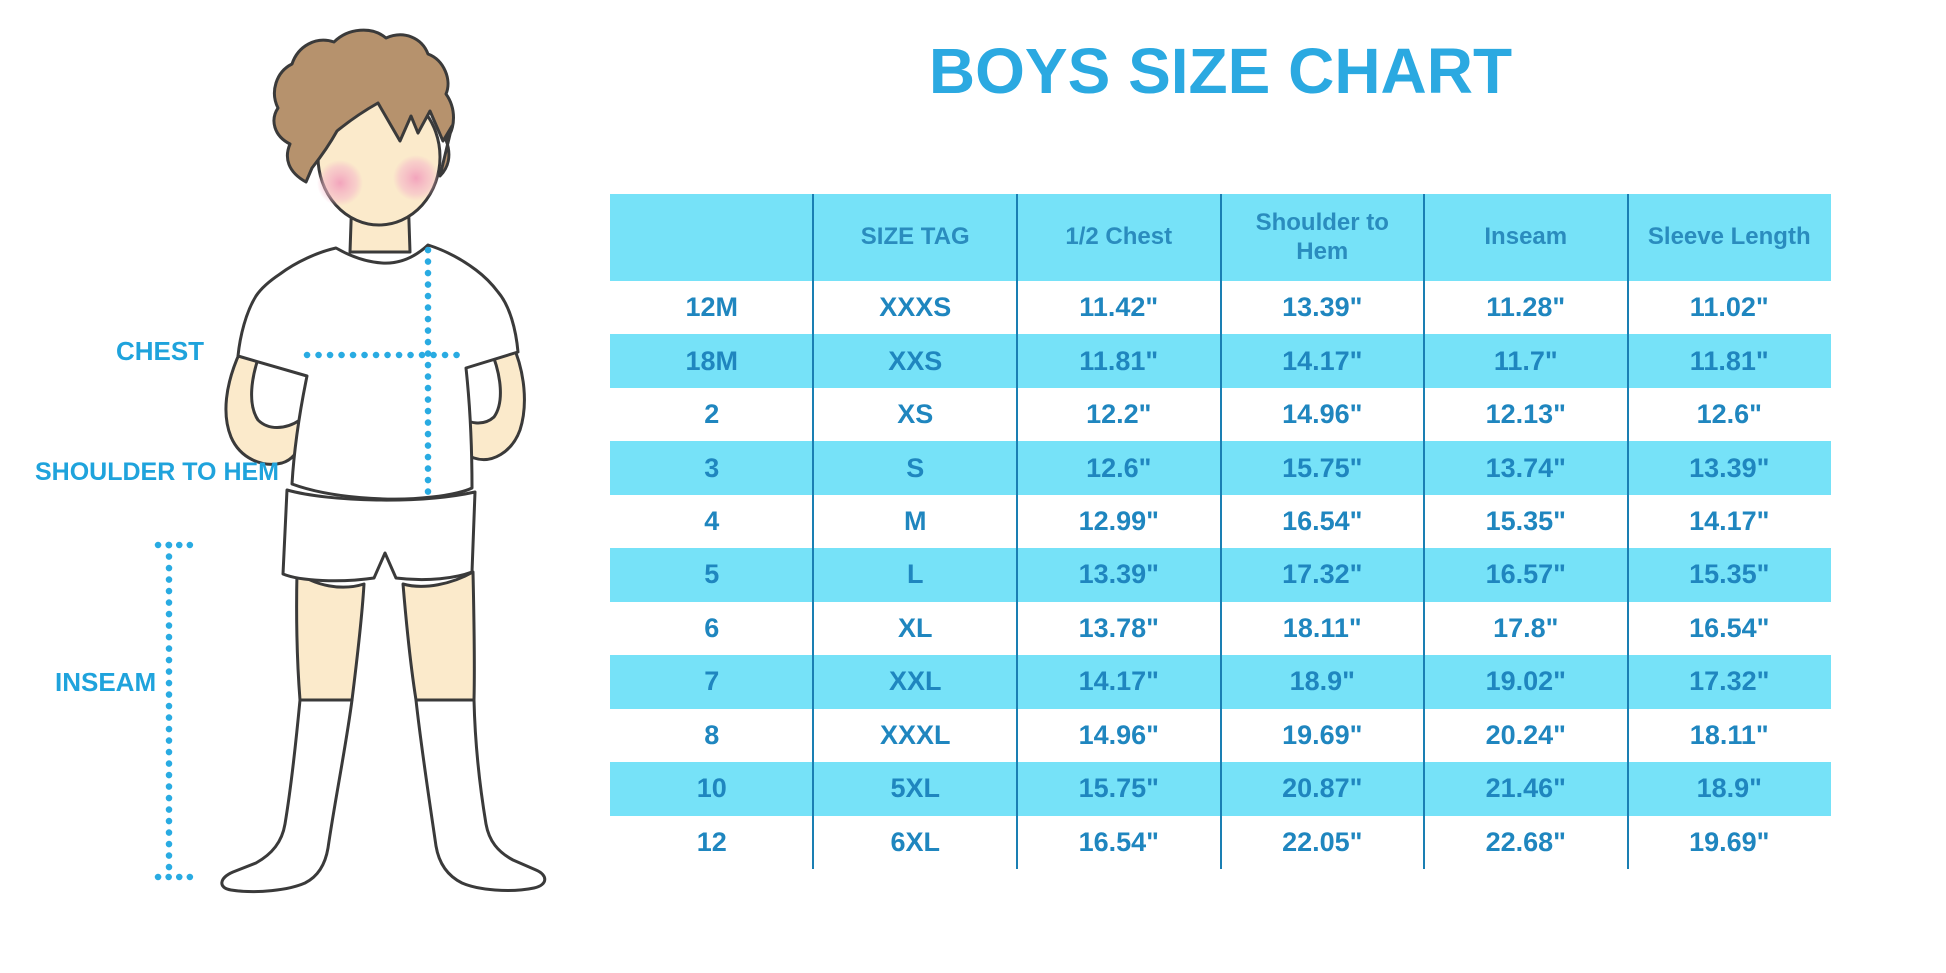  I want to click on value-cell: 17.8", so click(1526, 627).